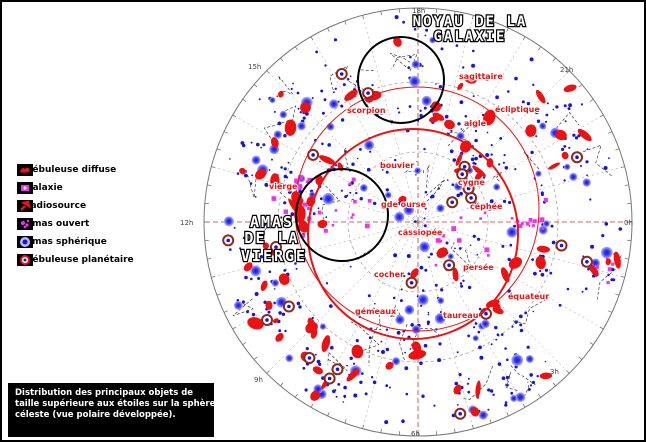 This screenshot has width=646, height=442. I want to click on hour-line, so click(445, 119).